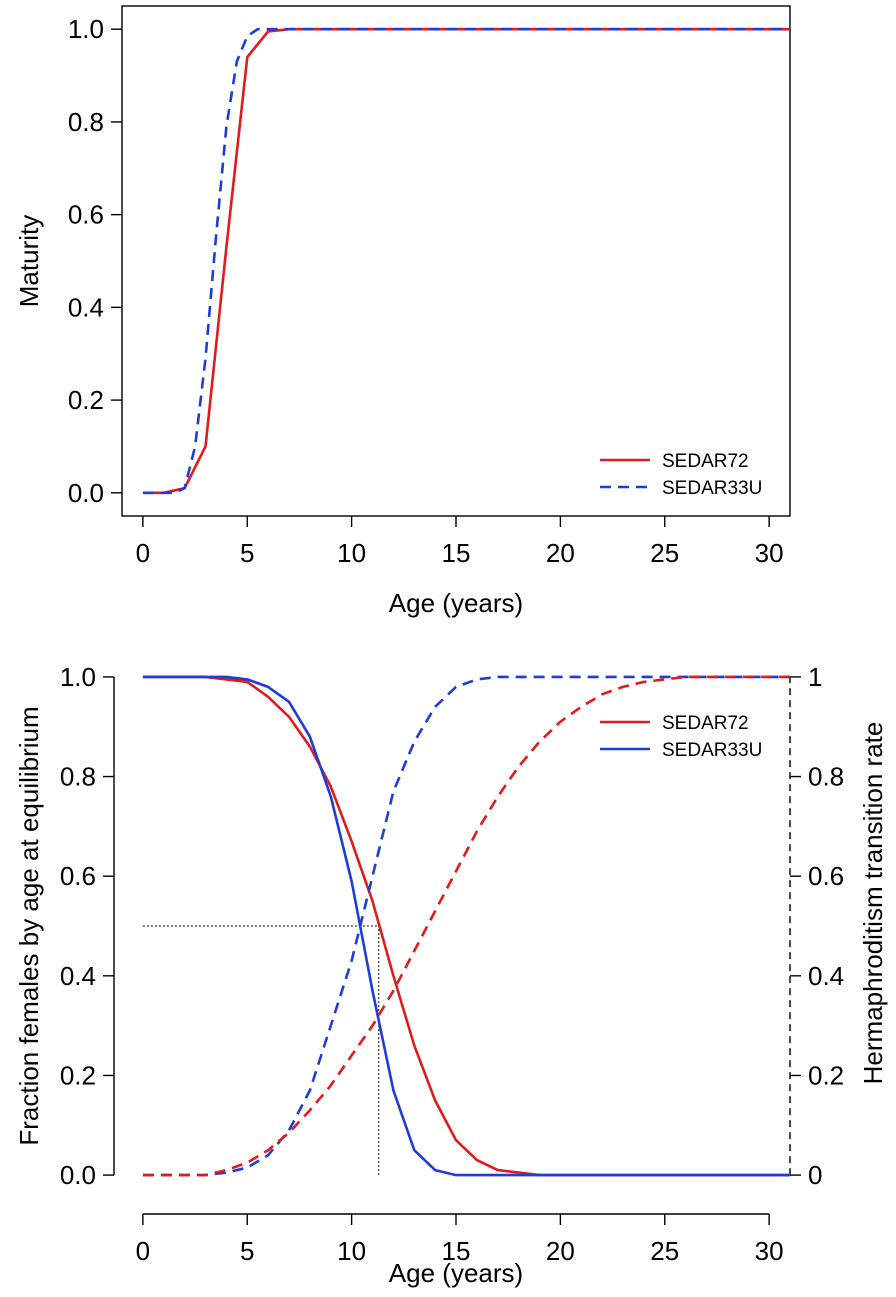 The image size is (896, 1297). I want to click on y-axis-label: Fraction females by age at equilibrium, so click(29, 925).